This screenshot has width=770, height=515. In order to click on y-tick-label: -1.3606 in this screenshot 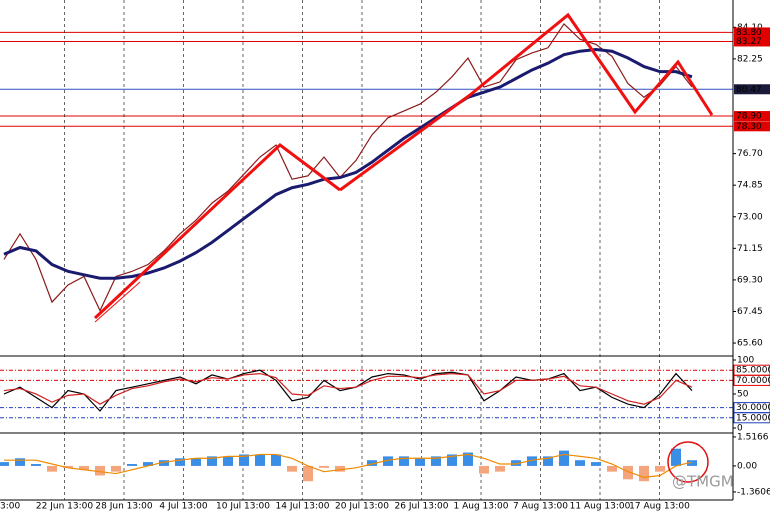, I will do `click(753, 492)`.